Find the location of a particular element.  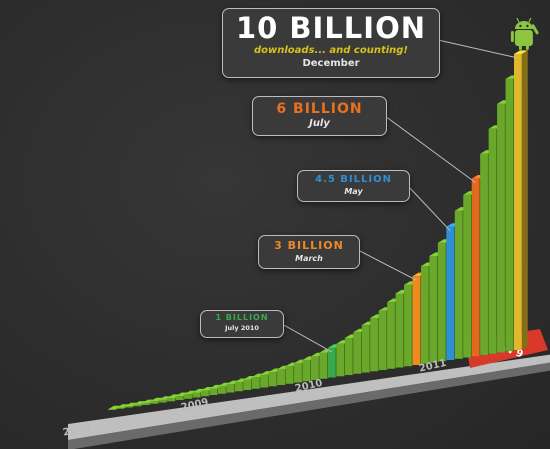

android-mascot-icon is located at coordinates (525, 34).